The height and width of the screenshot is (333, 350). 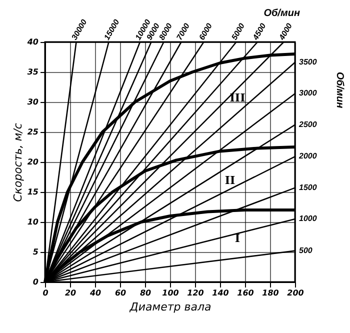 What do you see at coordinates (33, 72) in the screenshot?
I see `y-tick-label: 35` at bounding box center [33, 72].